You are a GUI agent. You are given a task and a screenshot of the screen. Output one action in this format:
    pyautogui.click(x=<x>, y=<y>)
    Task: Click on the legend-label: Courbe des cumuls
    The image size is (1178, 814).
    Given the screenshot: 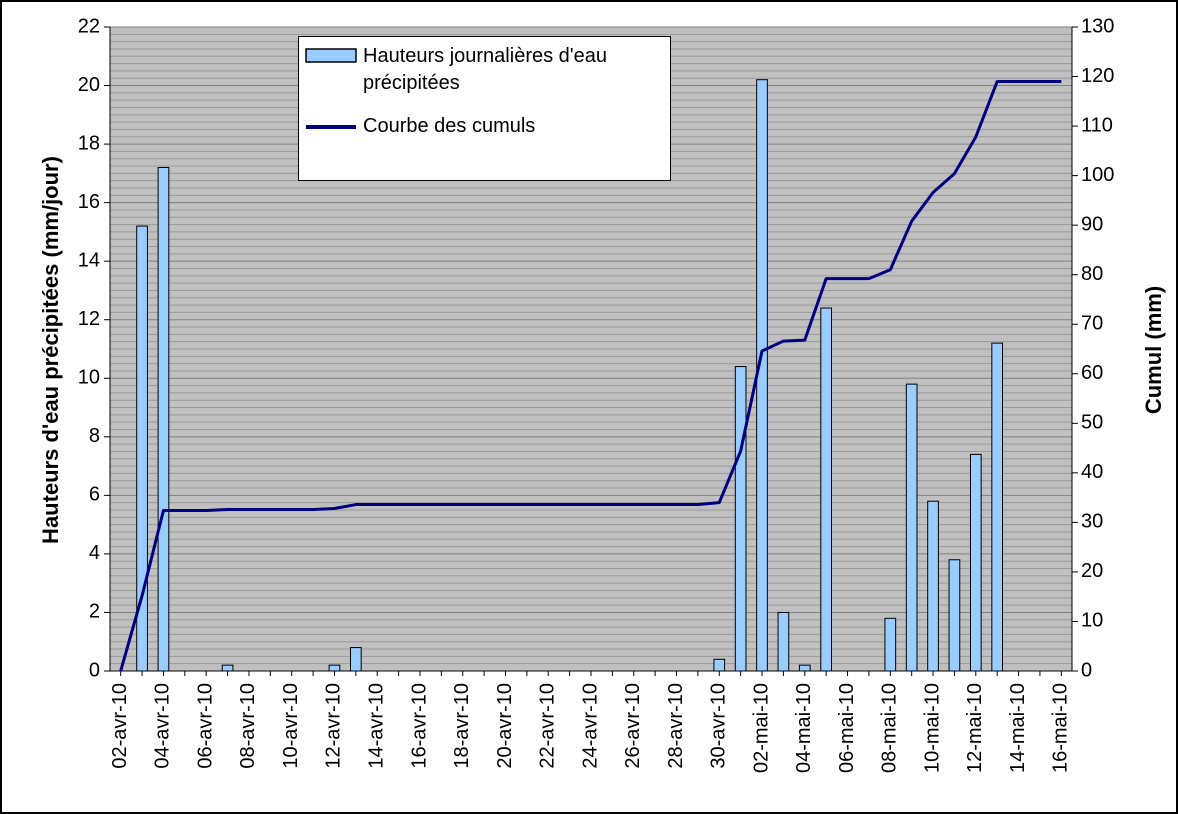 What is the action you would take?
    pyautogui.click(x=449, y=126)
    